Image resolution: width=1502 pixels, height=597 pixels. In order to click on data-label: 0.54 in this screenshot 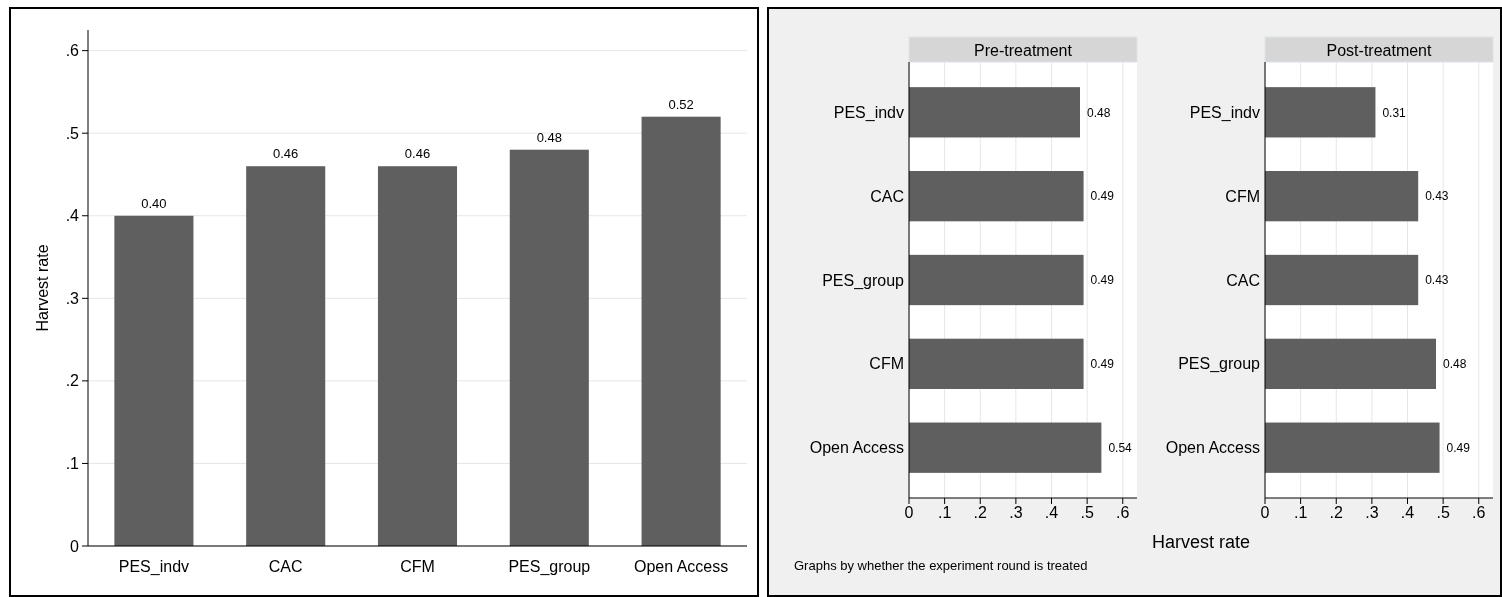, I will do `click(1120, 447)`.